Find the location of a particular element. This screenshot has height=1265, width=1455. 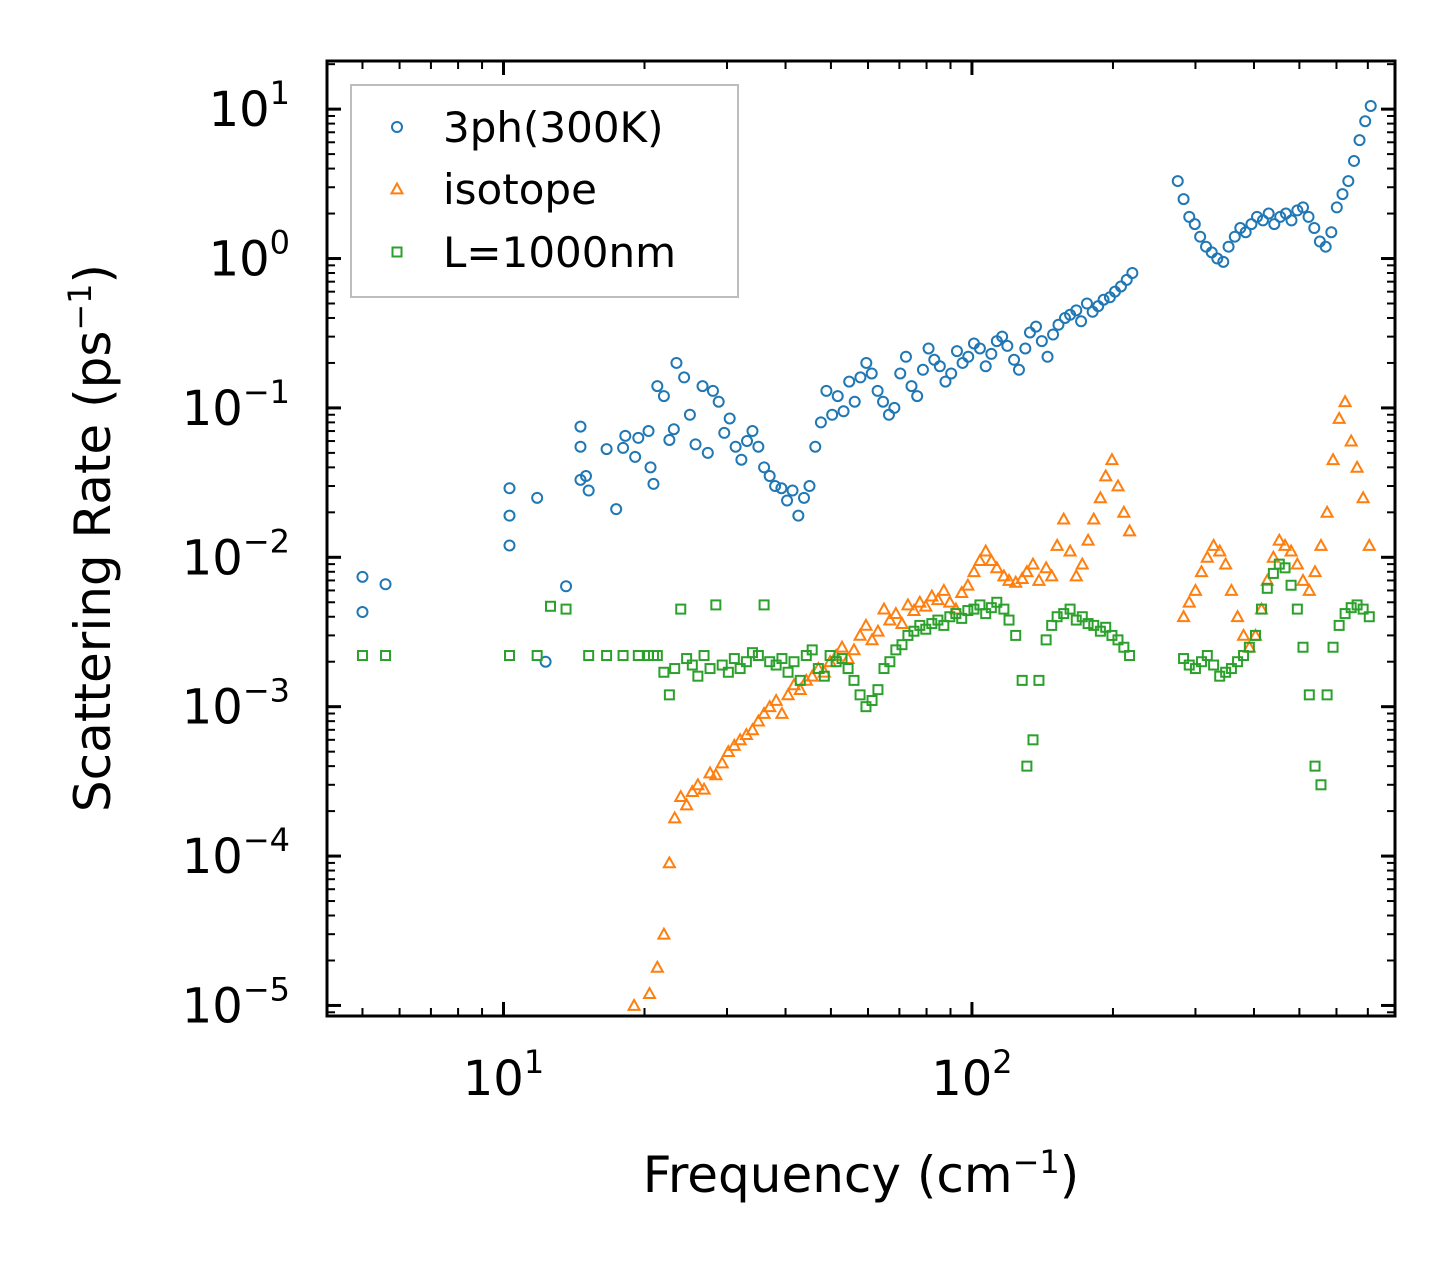

y-tick-label: 10⁻² is located at coordinates (236, 554).